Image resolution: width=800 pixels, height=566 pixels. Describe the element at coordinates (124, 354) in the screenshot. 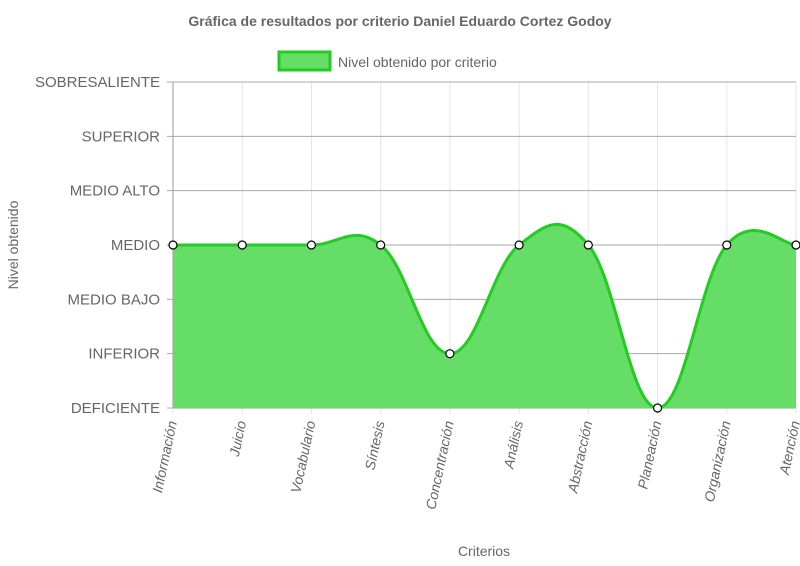

I see `y-tick-label: INFERIOR` at that location.